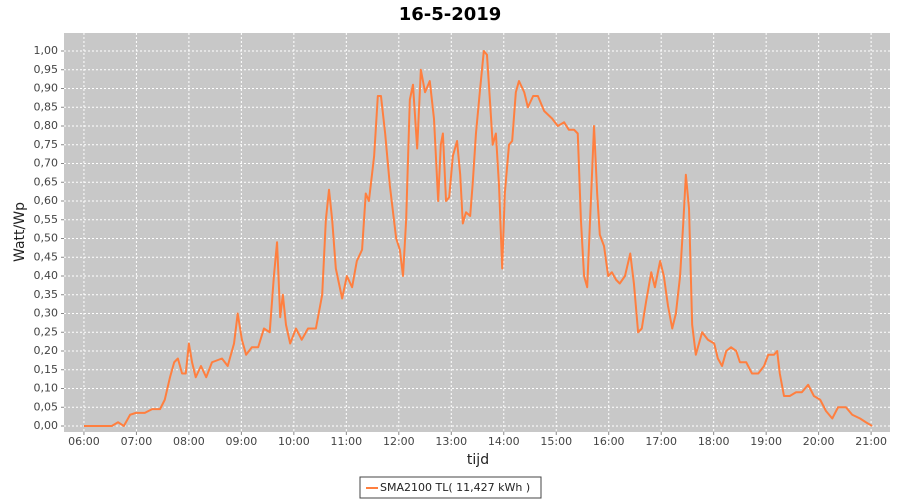 The width and height of the screenshot is (900, 504). What do you see at coordinates (46, 125) in the screenshot?
I see `y-tick-label: 0,80` at bounding box center [46, 125].